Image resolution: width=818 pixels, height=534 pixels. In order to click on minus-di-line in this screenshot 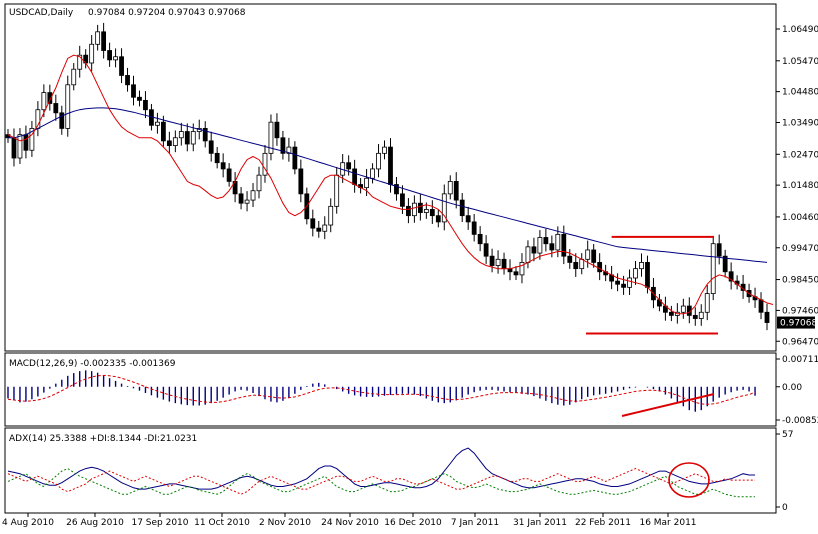, I will do `click(381, 481)`.